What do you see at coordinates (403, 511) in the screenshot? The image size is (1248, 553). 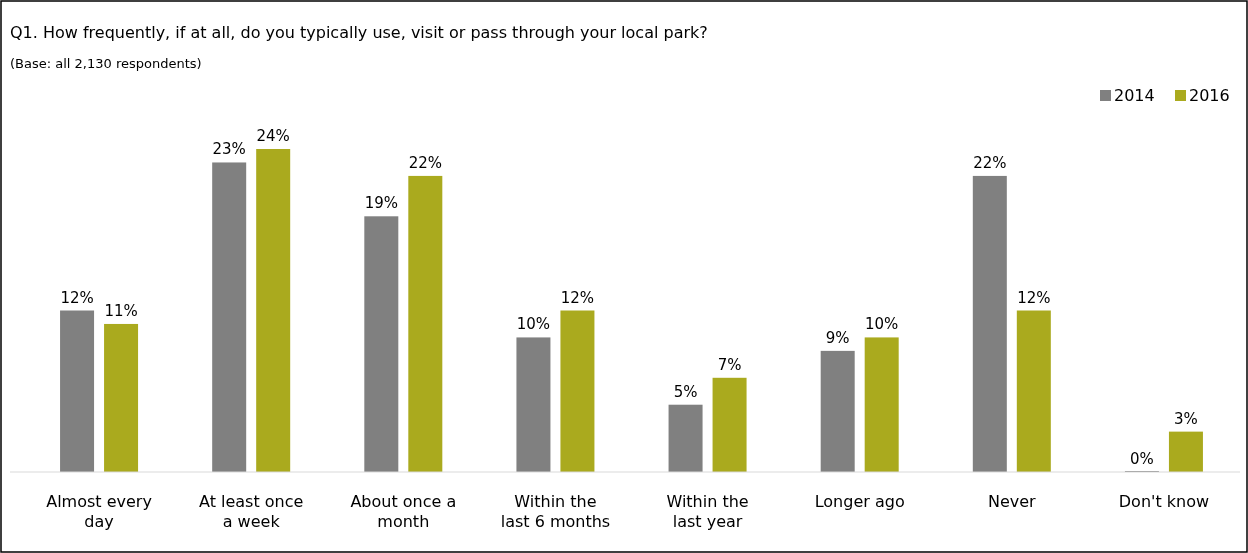 I see `x-tick-label: About once a month` at bounding box center [403, 511].